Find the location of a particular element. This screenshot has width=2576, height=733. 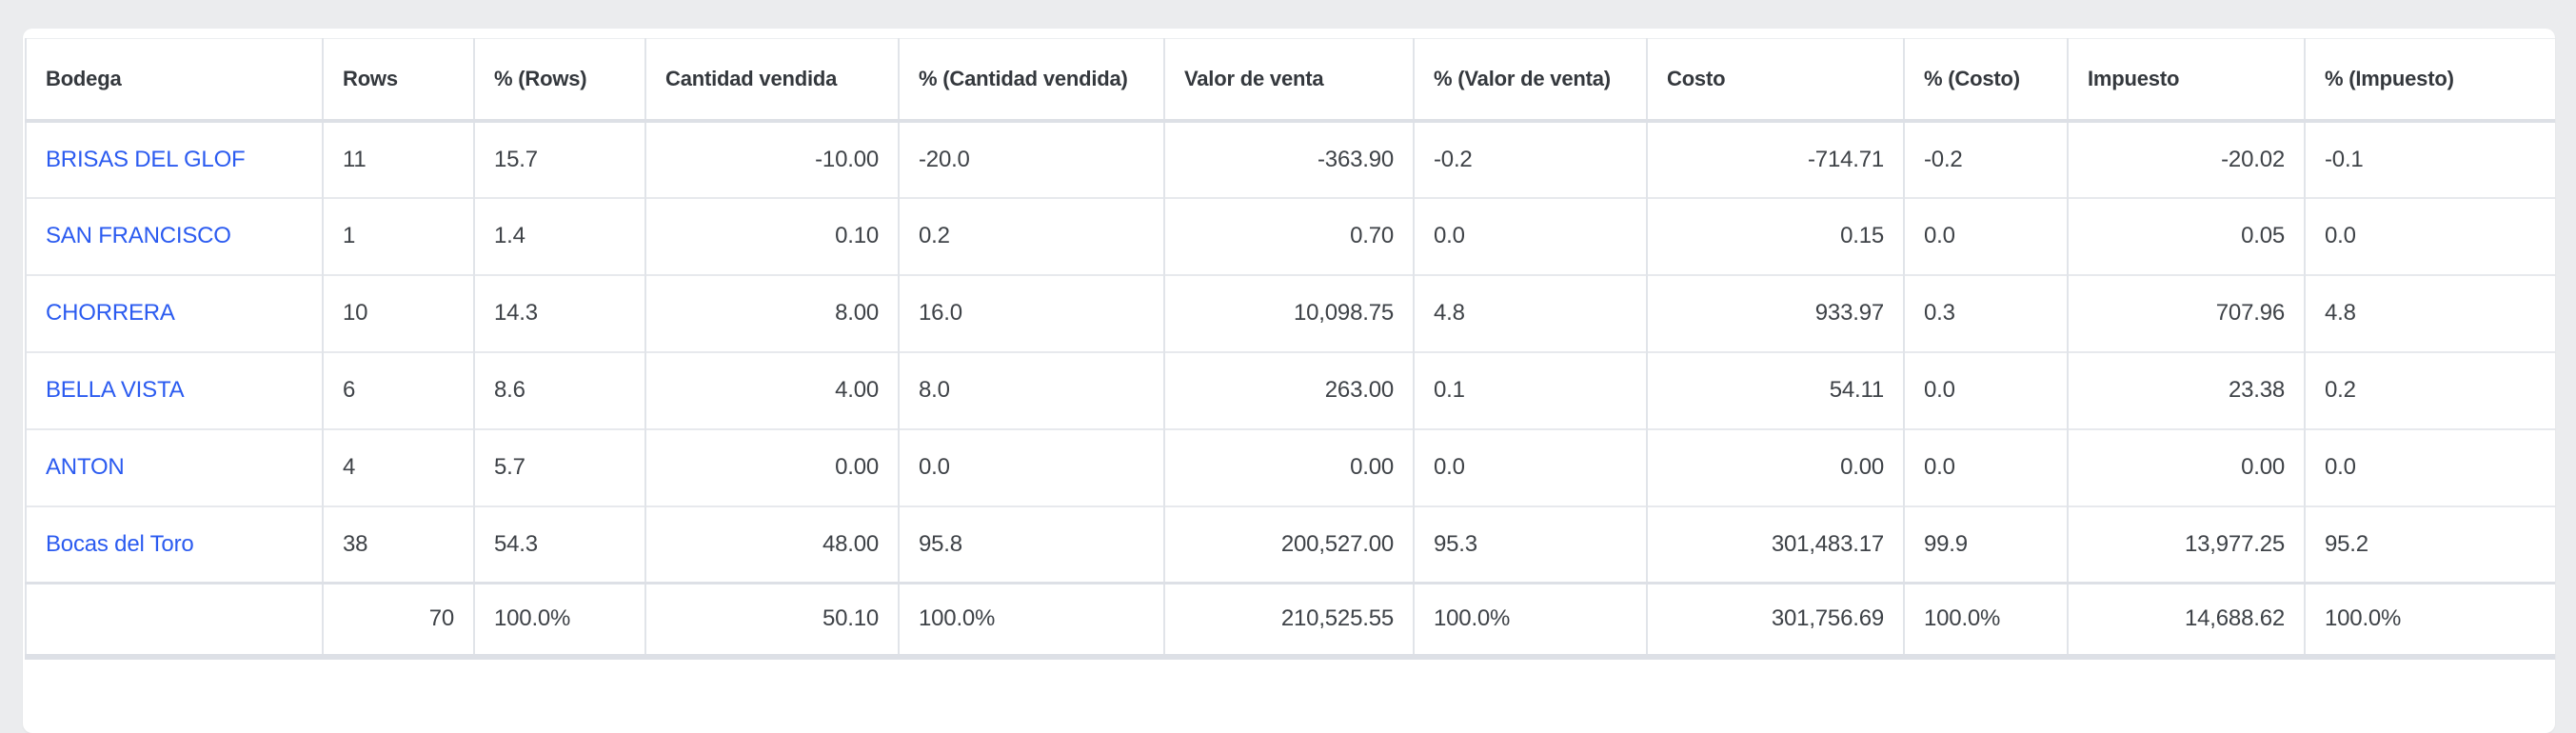

cell: -20.0 is located at coordinates (1031, 159).